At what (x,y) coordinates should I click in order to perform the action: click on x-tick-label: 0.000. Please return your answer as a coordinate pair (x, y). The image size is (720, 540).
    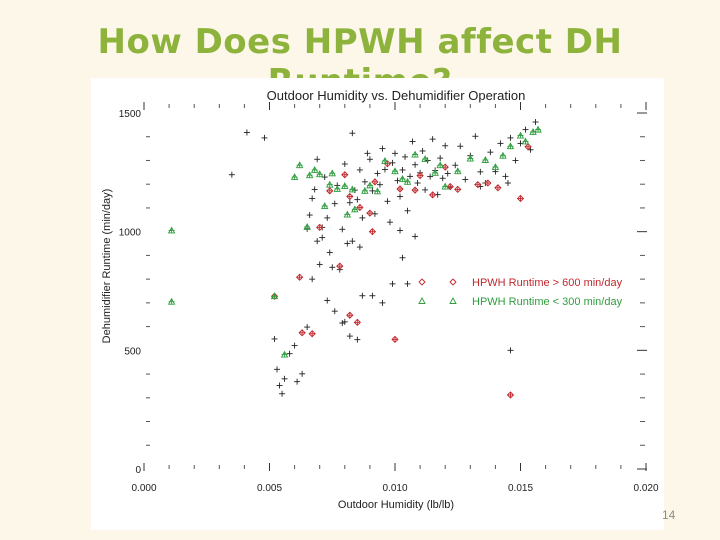
    Looking at the image, I should click on (143, 488).